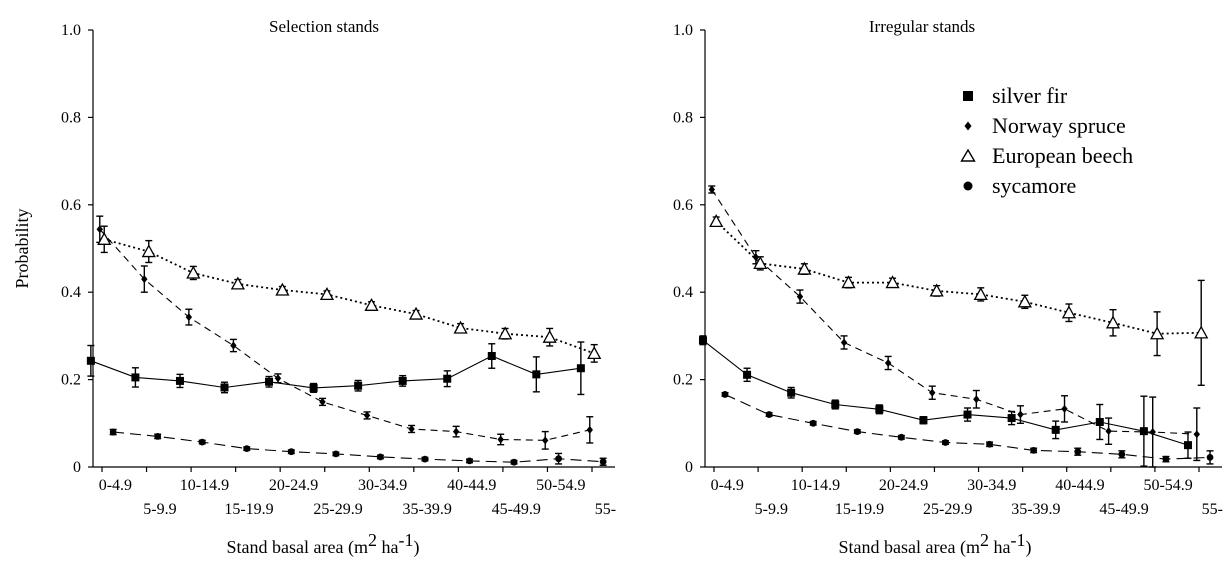  I want to click on series-european-beech, so click(959, 300).